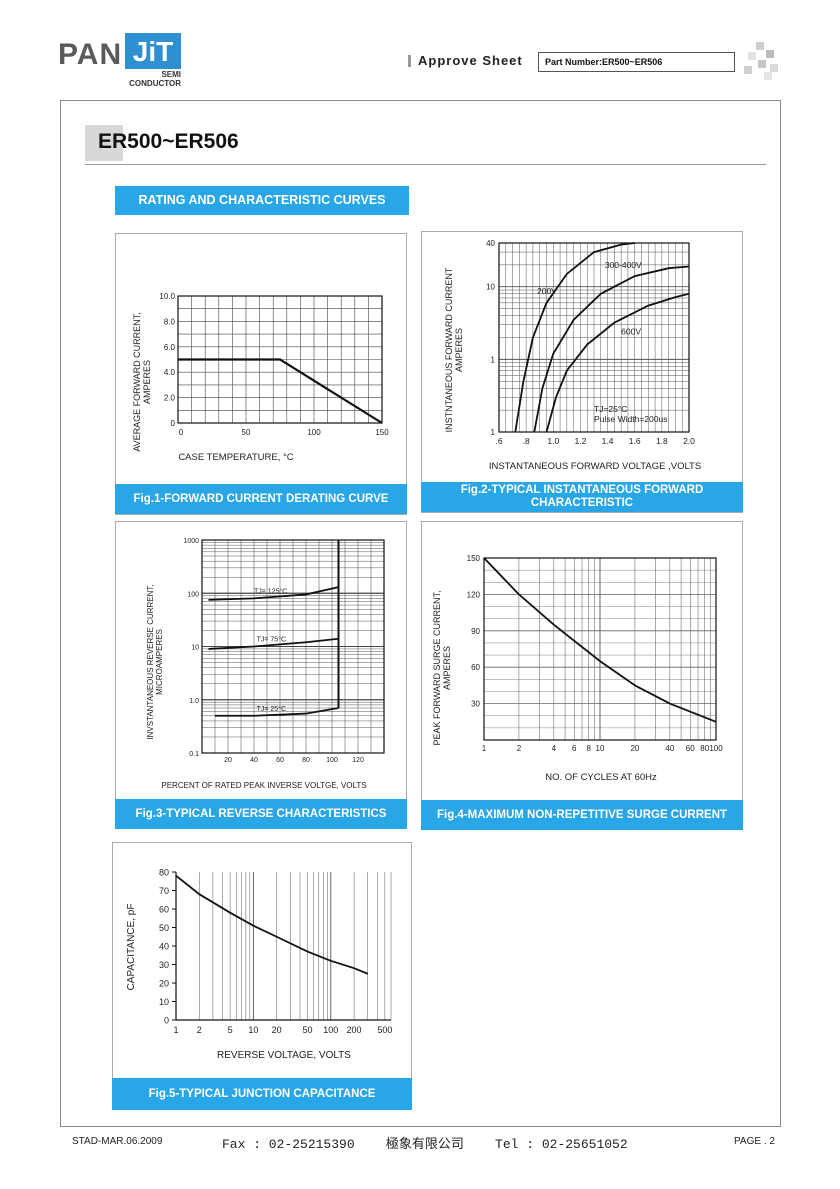 Image resolution: width=840 pixels, height=1189 pixels. What do you see at coordinates (270, 591) in the screenshot?
I see `fig3-series-label: TJ= 125°C` at bounding box center [270, 591].